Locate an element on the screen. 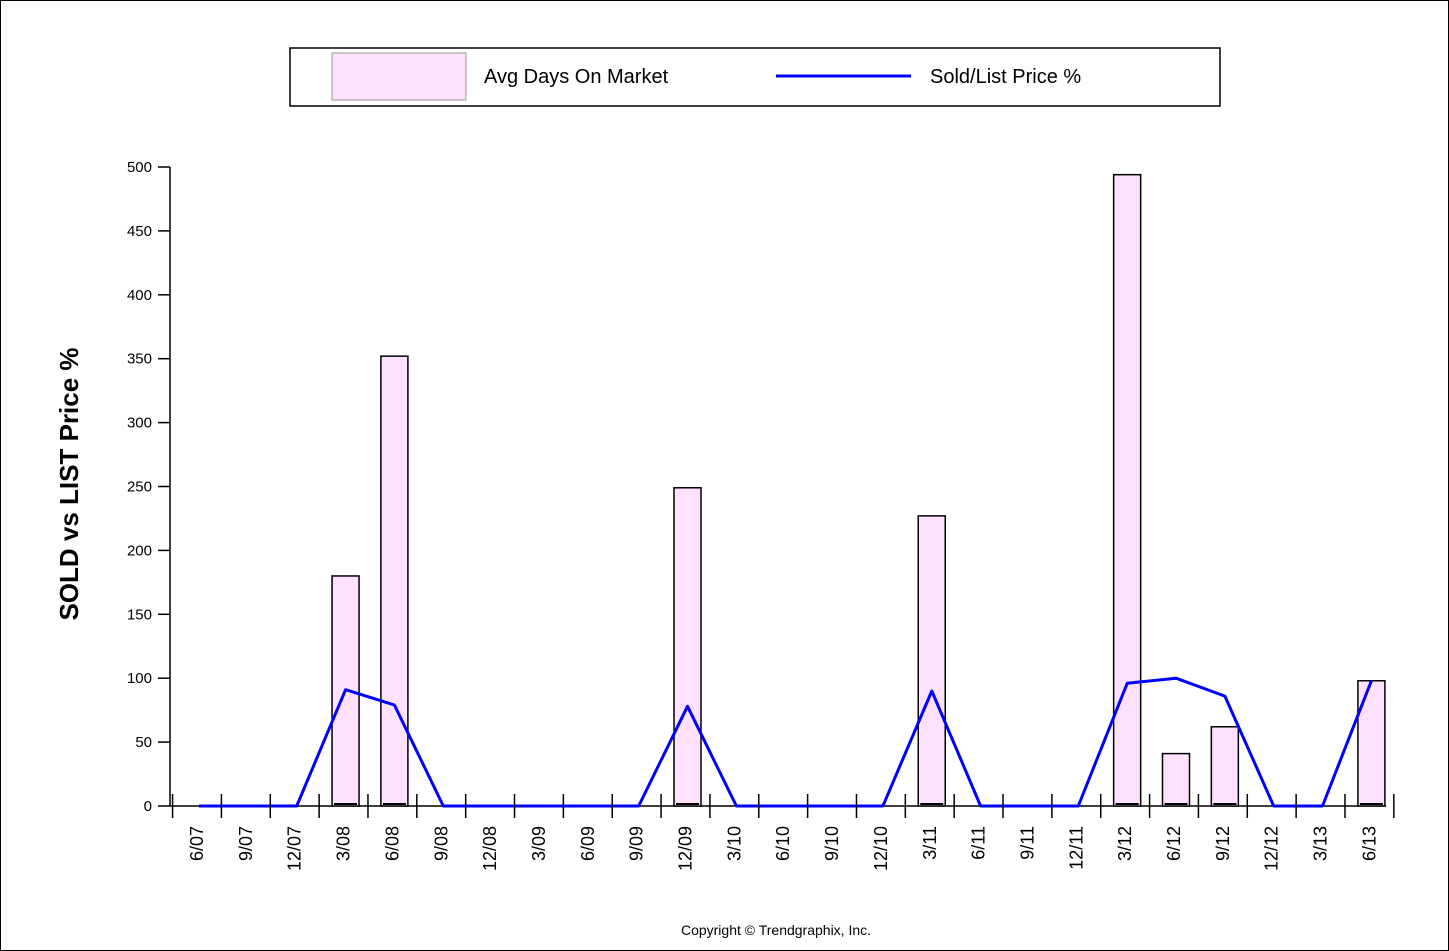  x-tick-label: 12/12 is located at coordinates (1272, 848).